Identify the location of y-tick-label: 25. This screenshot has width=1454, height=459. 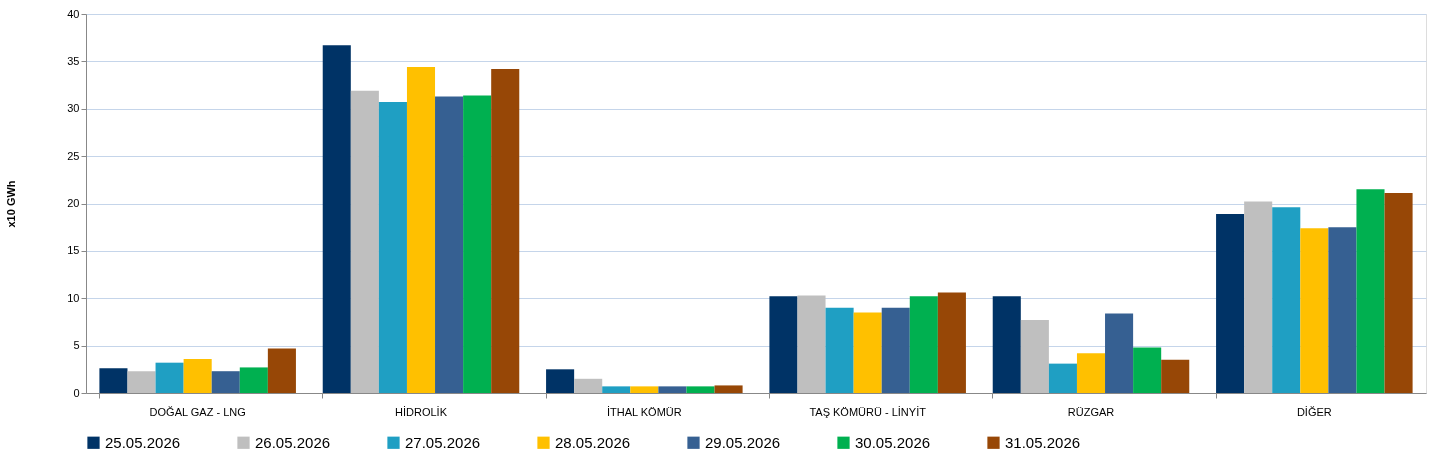
(73, 155).